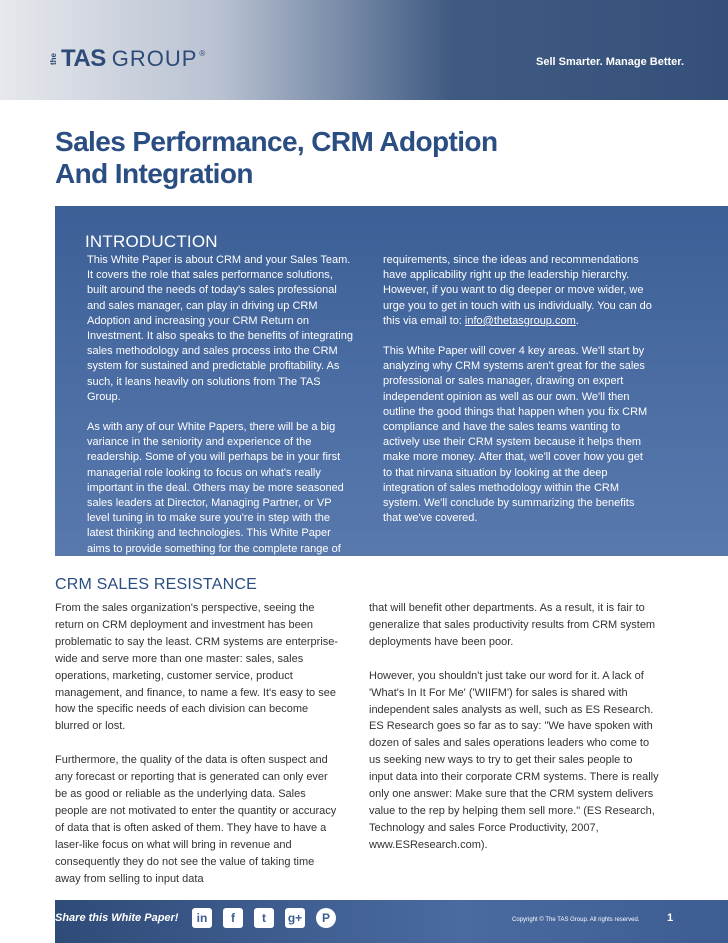 The image size is (728, 943). Describe the element at coordinates (577, 320) in the screenshot. I see `intro-paragraph-3-end: .` at that location.